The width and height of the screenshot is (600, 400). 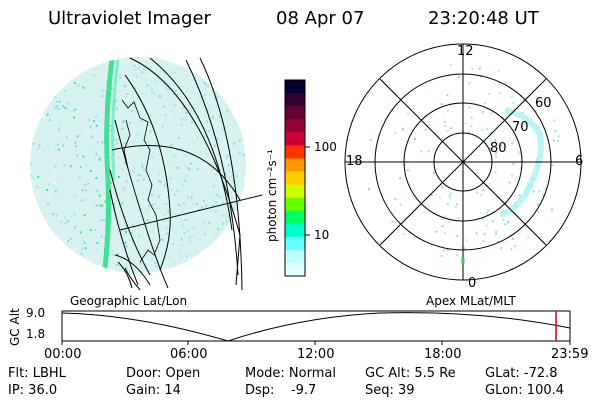 I want to click on coastline, so click(x=141, y=181).